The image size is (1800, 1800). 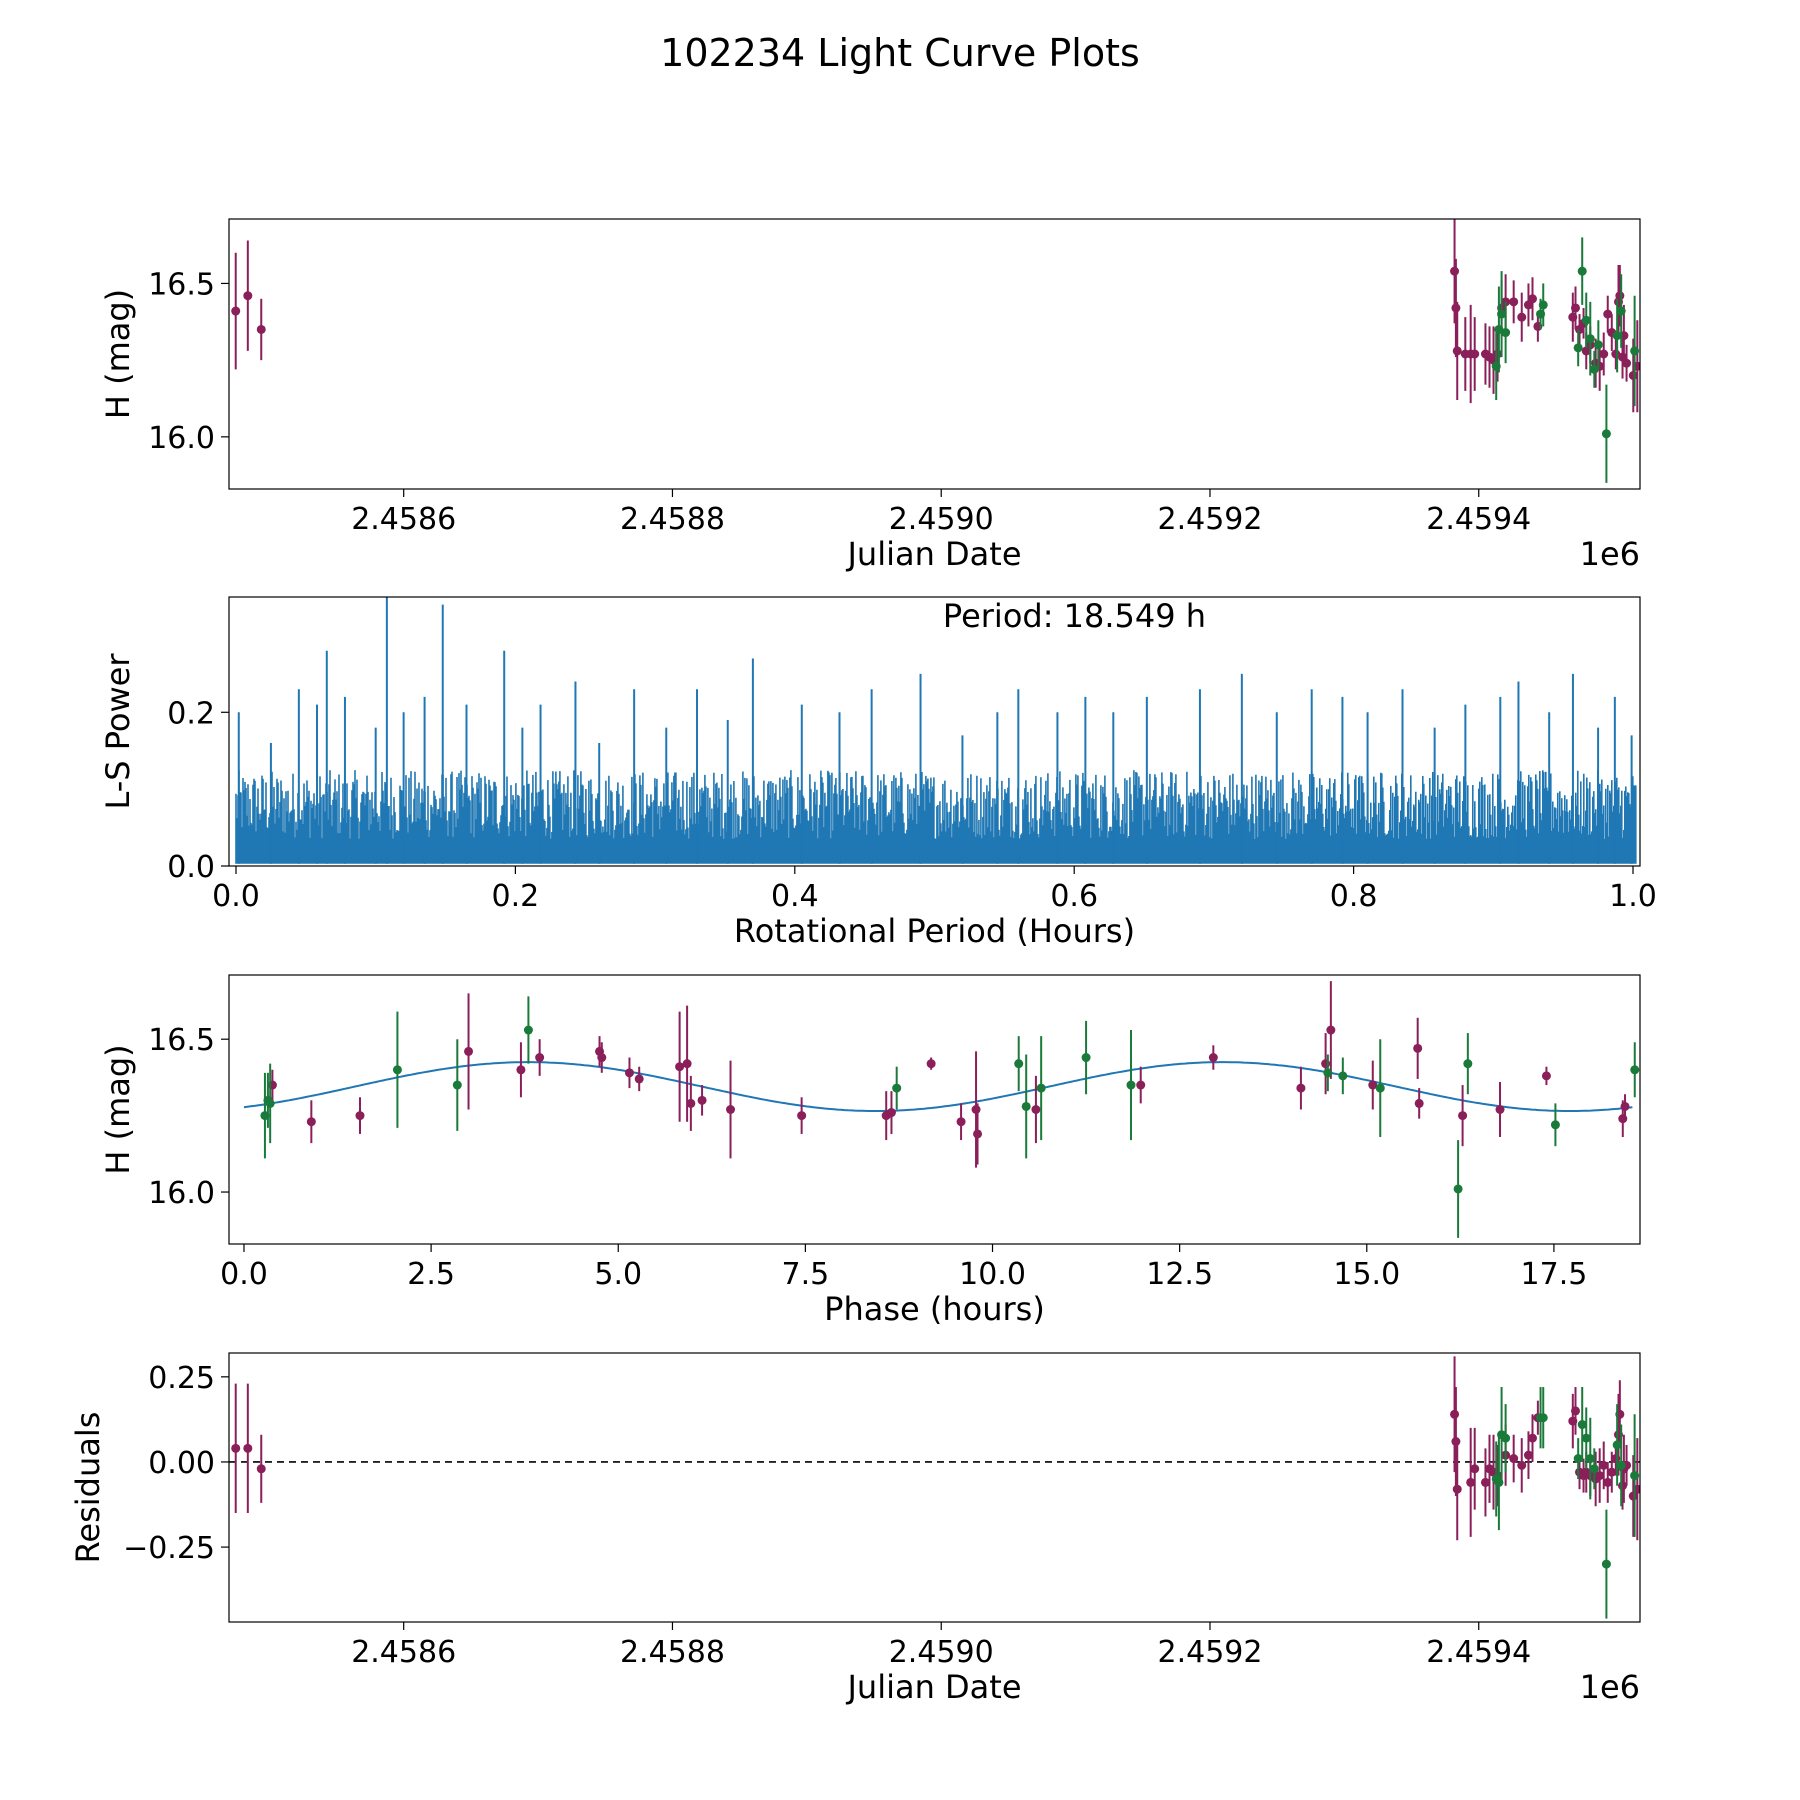 I want to click on x-tick-label: 7.5, so click(x=806, y=1274).